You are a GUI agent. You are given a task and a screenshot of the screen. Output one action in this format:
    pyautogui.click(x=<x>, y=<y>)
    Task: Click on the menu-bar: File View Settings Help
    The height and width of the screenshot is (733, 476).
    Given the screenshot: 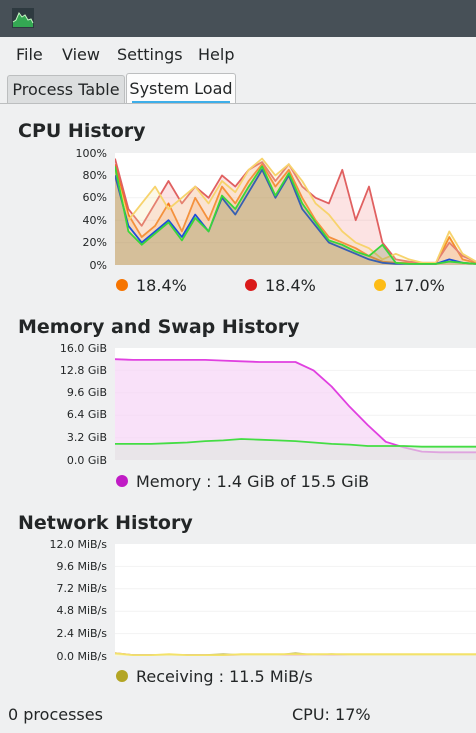 What is the action you would take?
    pyautogui.click(x=238, y=54)
    